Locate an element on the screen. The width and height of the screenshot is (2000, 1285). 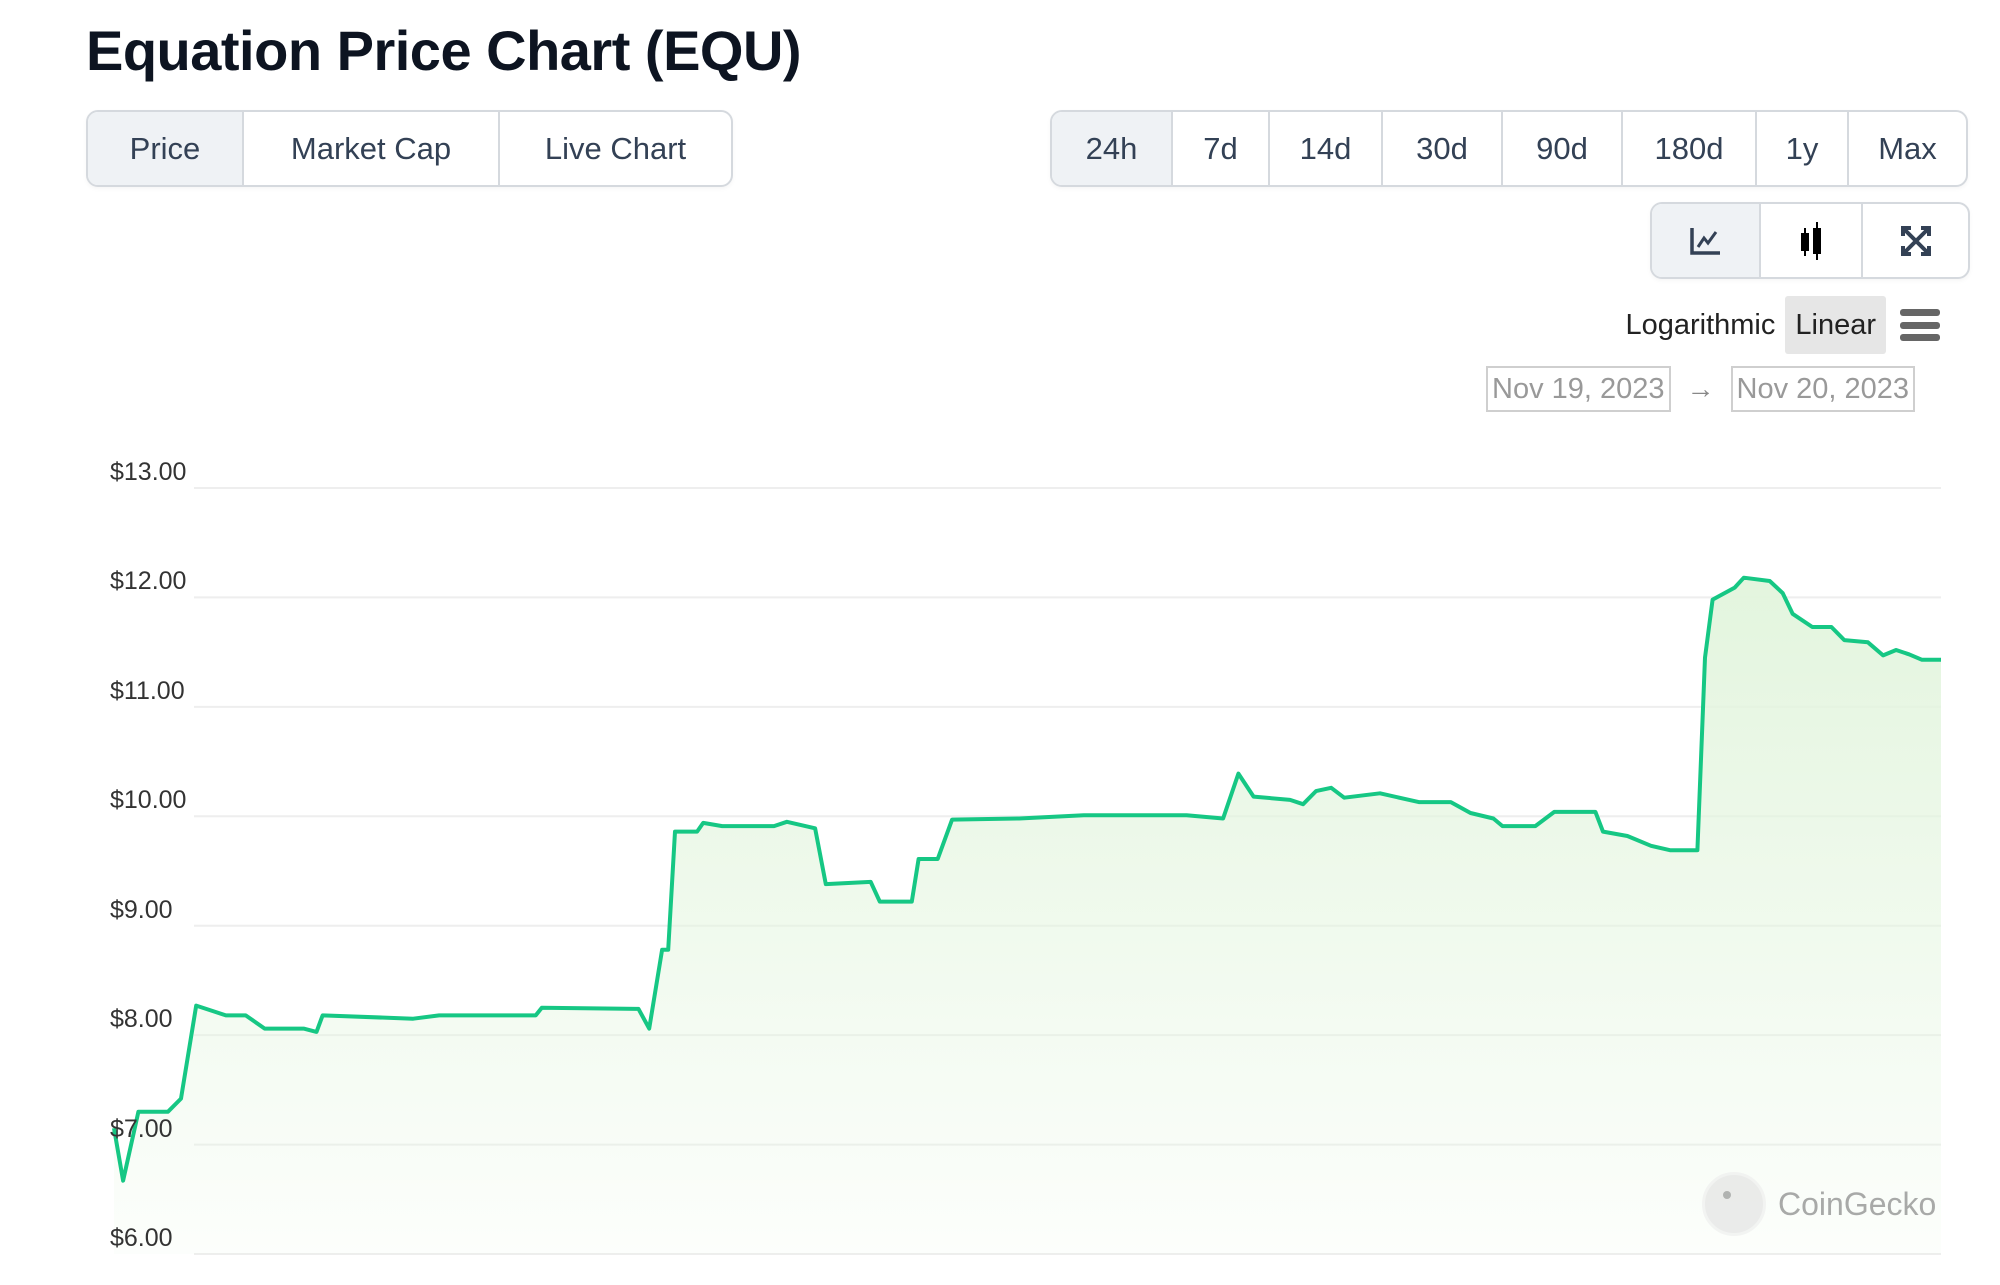
arrow-right-icon: → is located at coordinates (1700, 388).